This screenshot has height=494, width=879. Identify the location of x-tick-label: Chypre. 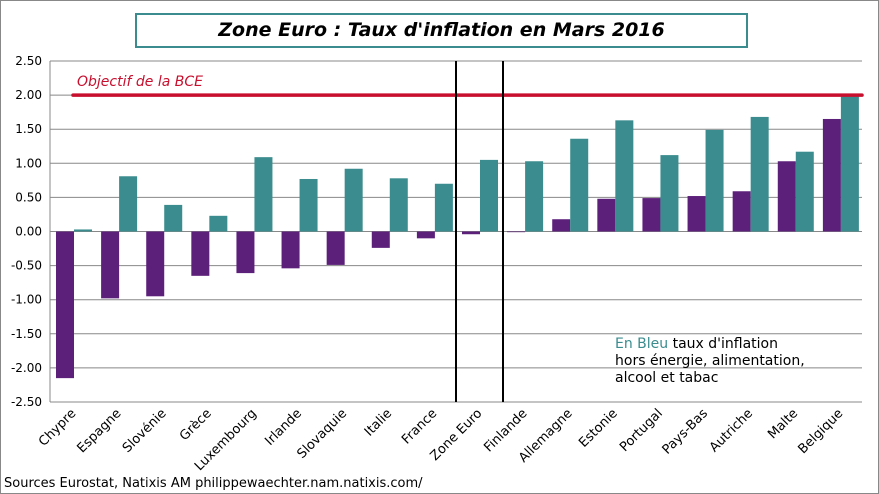
(57, 427).